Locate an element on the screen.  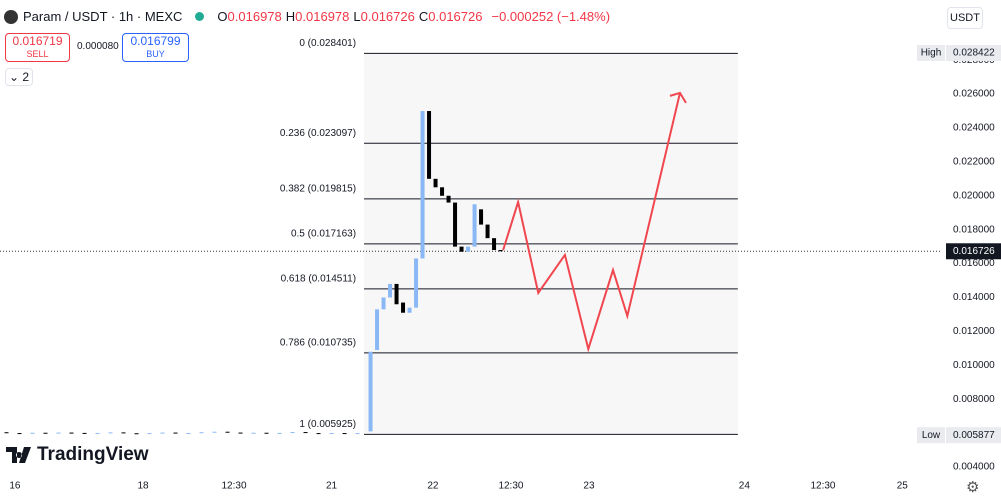
low-label: Low is located at coordinates (931, 435).